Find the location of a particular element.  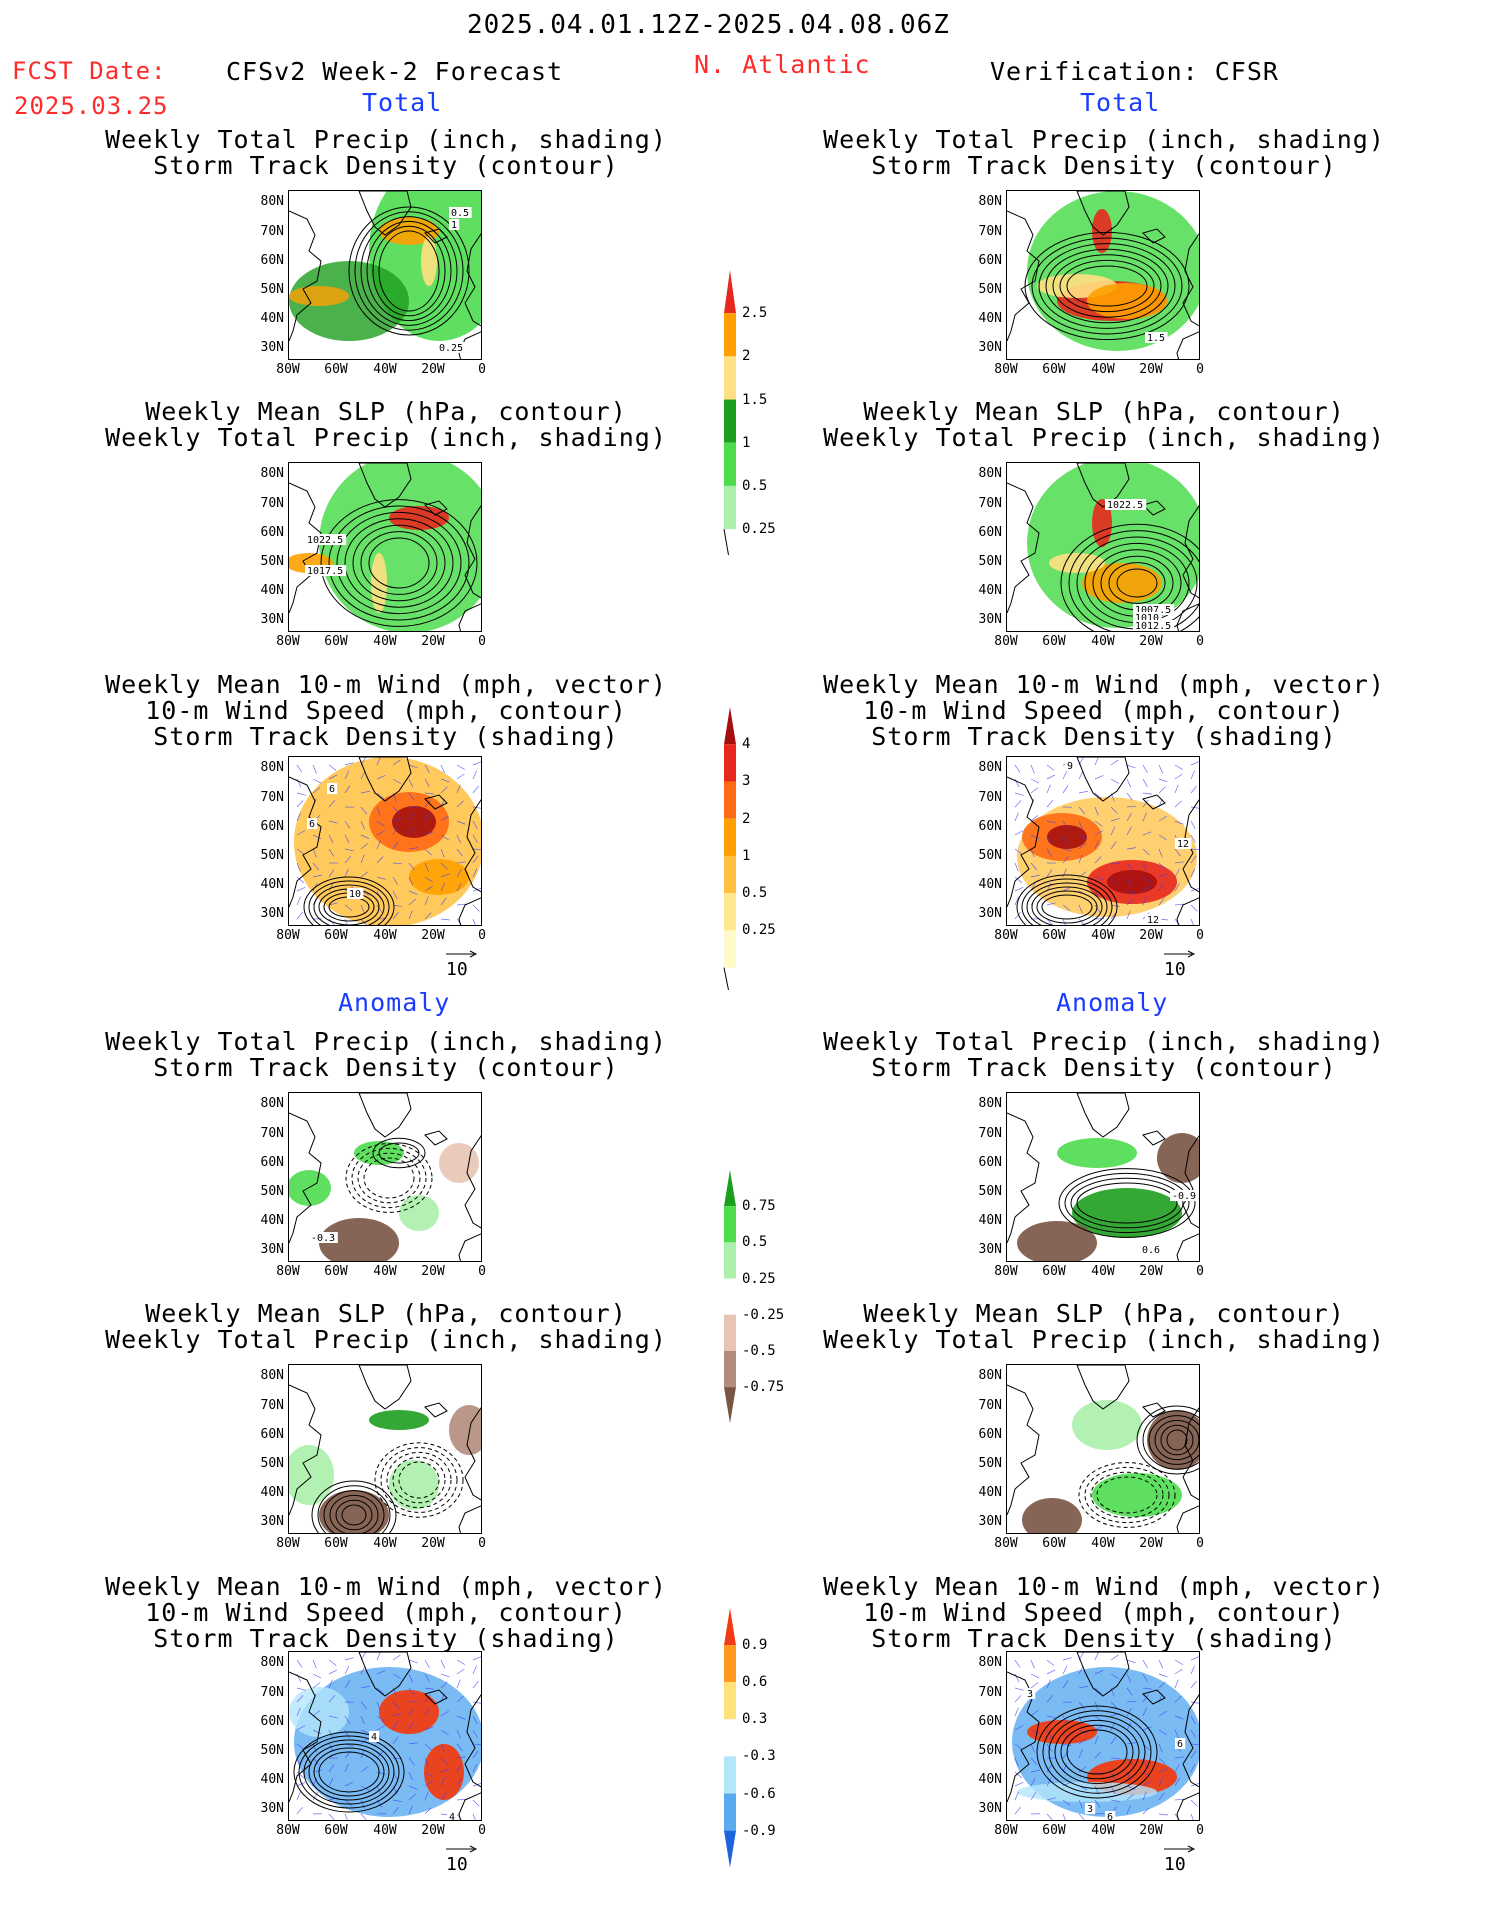

contour-label: -0.3 is located at coordinates (323, 1238).